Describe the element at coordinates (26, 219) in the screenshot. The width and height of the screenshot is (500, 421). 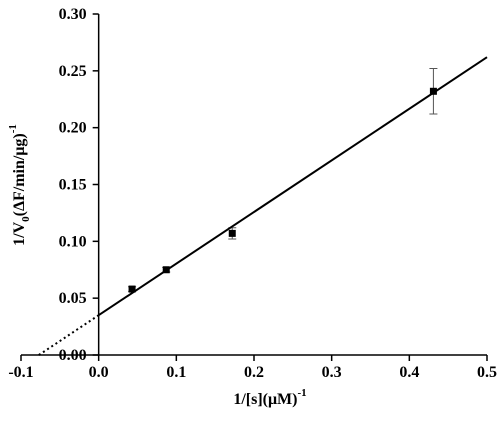
I see `y-label-sub: 0` at that location.